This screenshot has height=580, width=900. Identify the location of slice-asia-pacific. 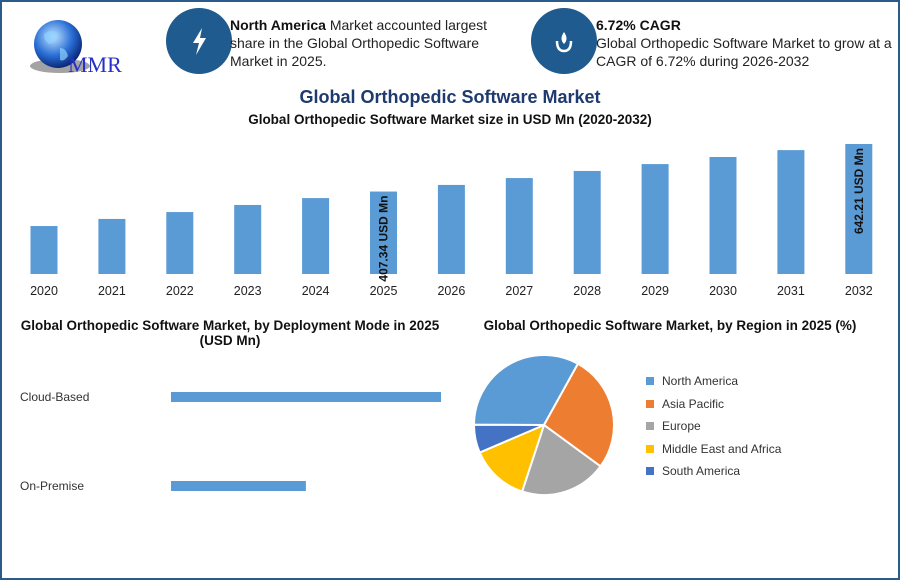
(578, 415).